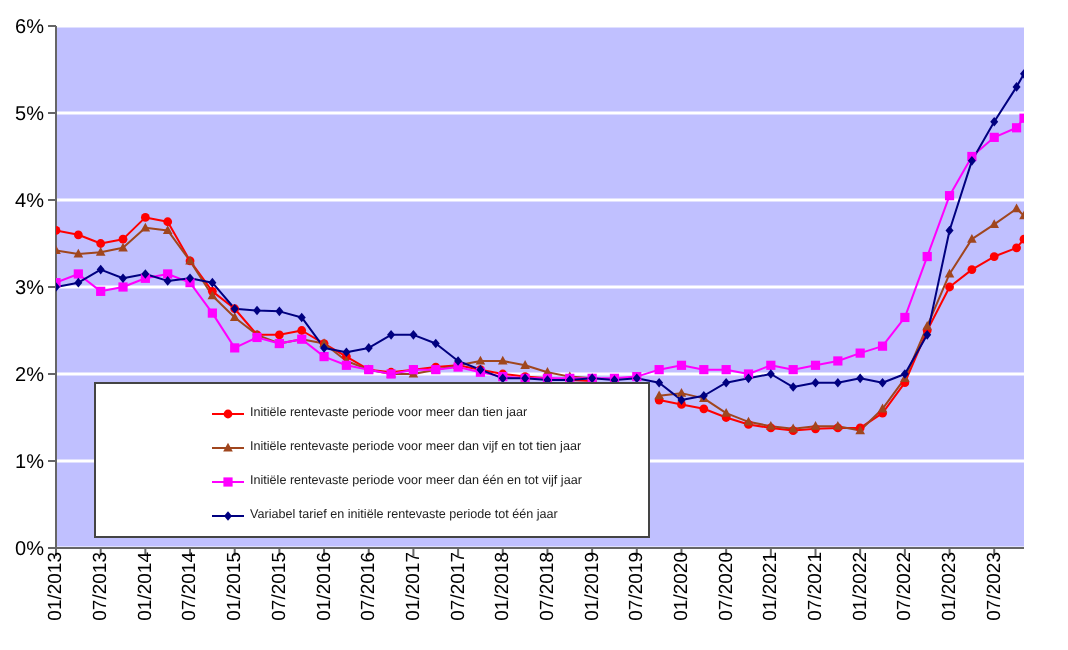 Image resolution: width=1068 pixels, height=650 pixels. I want to click on x-tick-label: 01/2017, so click(413, 586).